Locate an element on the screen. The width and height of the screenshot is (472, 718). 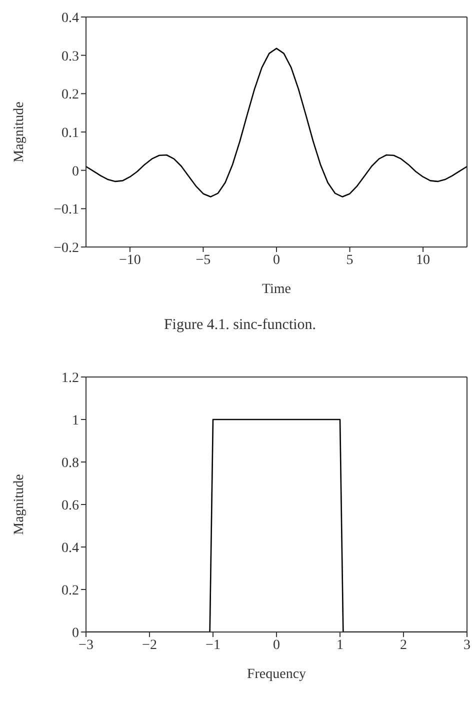
y-tick-label: −0.2 is located at coordinates (66, 248).